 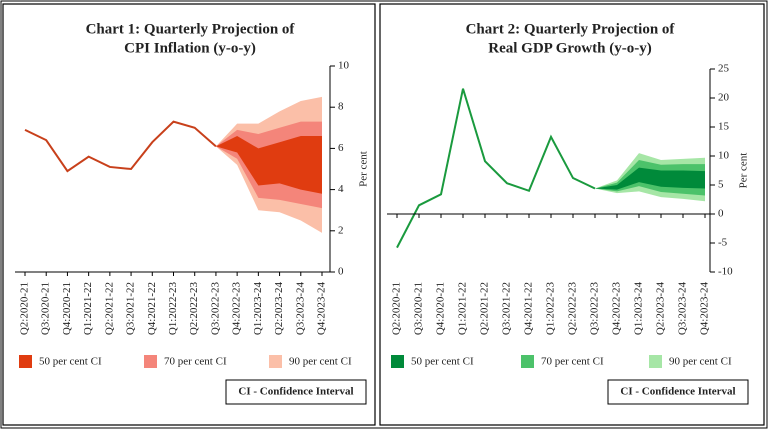 What do you see at coordinates (571, 29) in the screenshot?
I see `chart-title: Chart 2: Quarterly Projection of` at bounding box center [571, 29].